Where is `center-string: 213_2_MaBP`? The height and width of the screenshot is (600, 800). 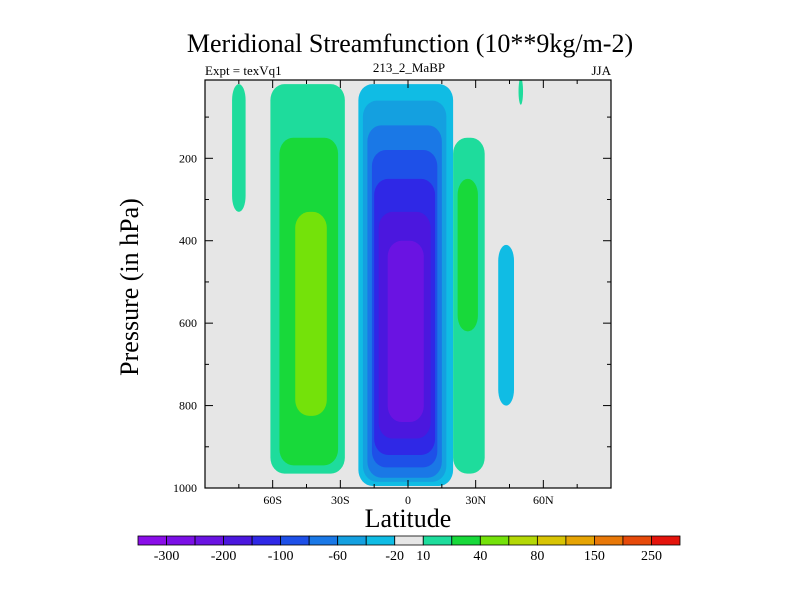 center-string: 213_2_MaBP is located at coordinates (409, 67).